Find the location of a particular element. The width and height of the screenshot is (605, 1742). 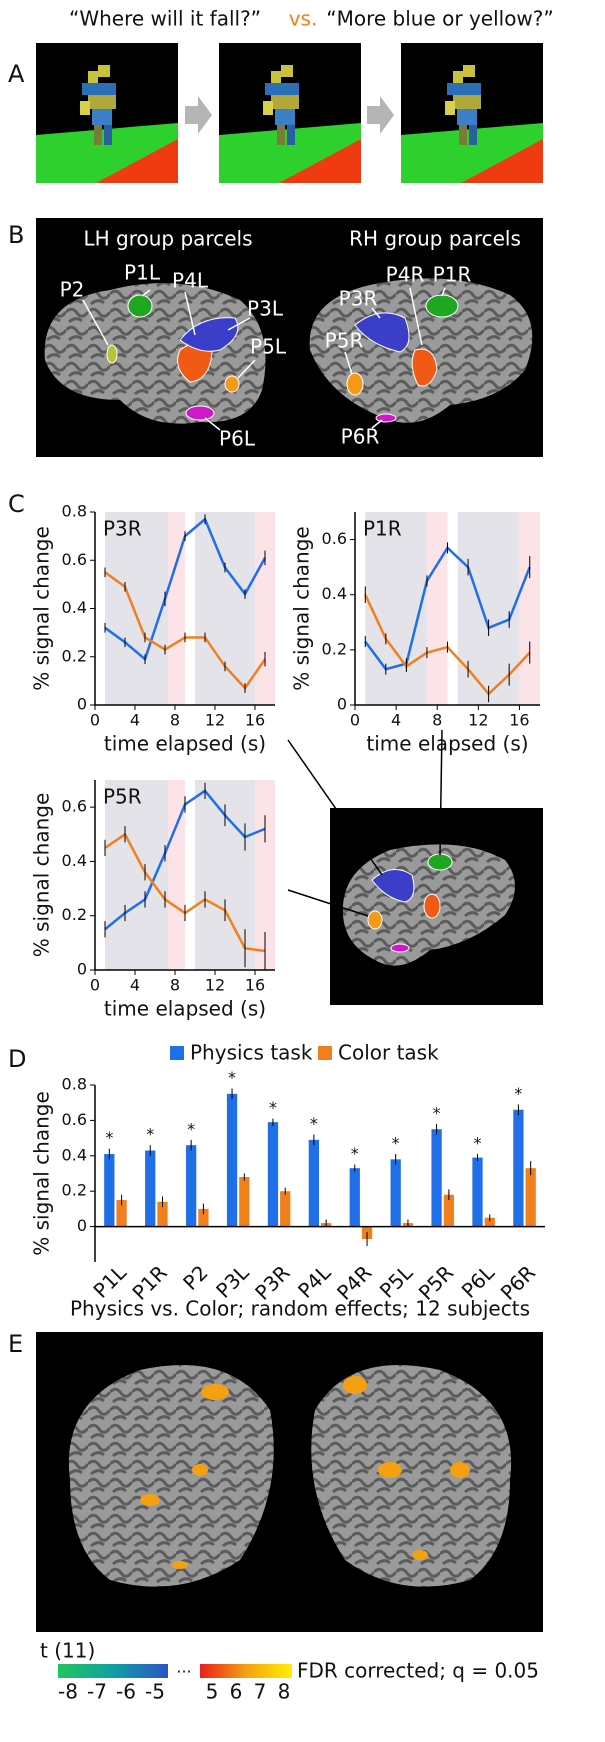

panel-letter: D is located at coordinates (17, 1059).